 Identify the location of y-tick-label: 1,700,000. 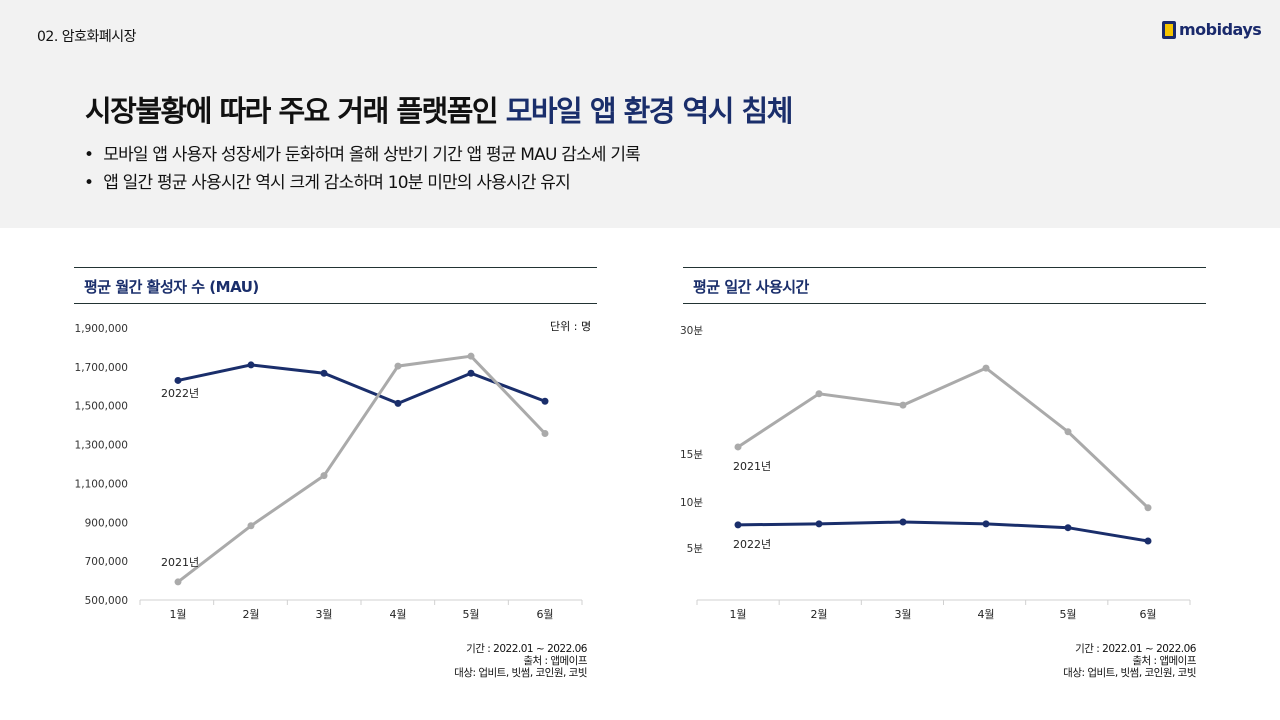
(101, 368).